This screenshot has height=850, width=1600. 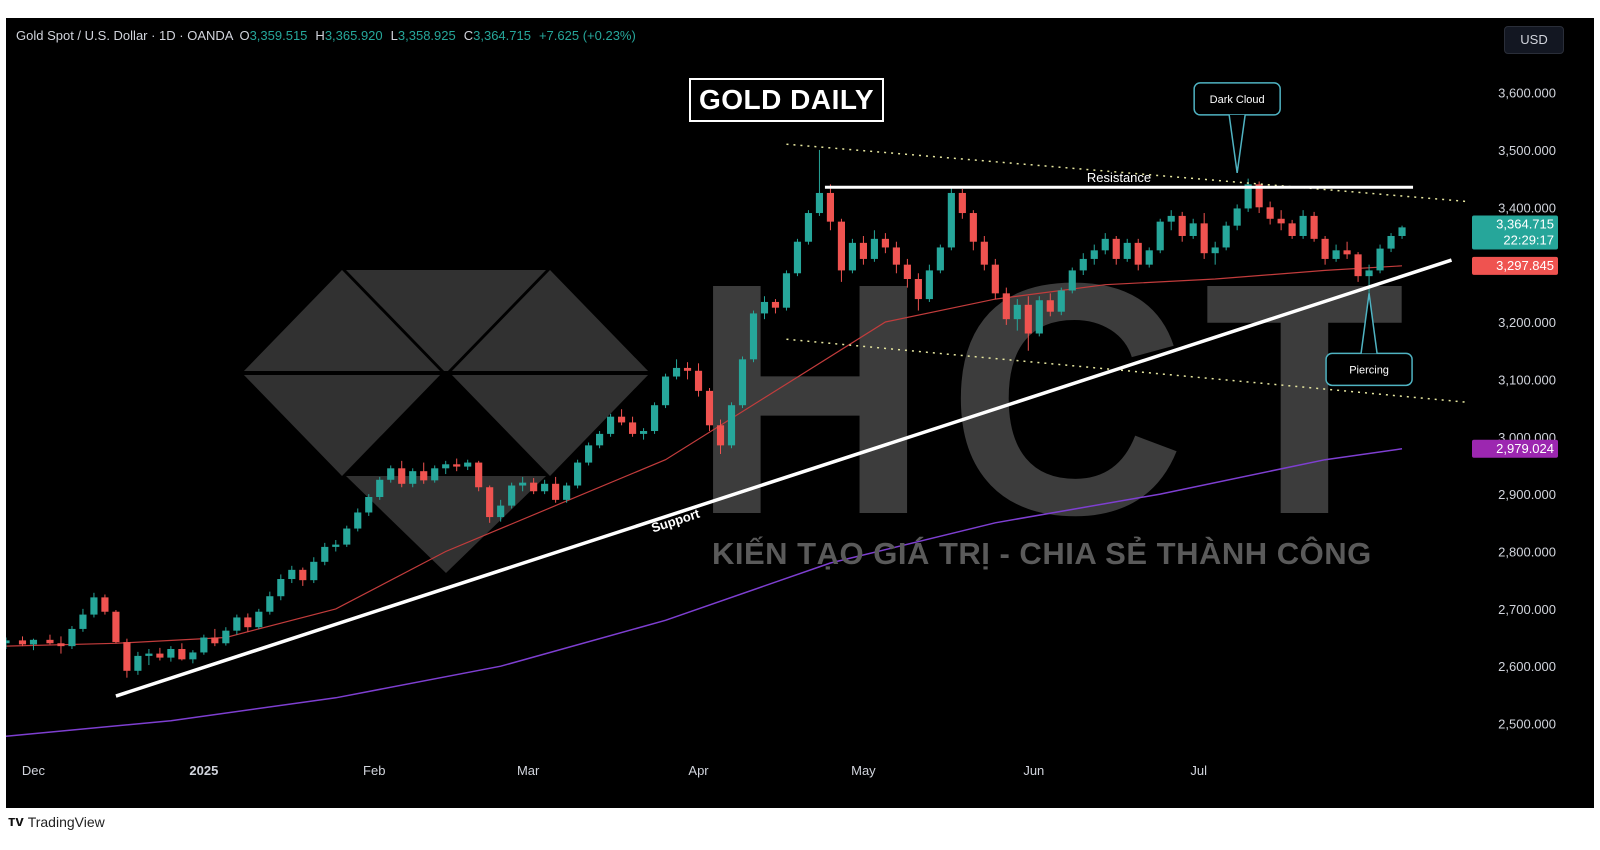 I want to click on chart-title: GOLD DAILY, so click(x=787, y=100).